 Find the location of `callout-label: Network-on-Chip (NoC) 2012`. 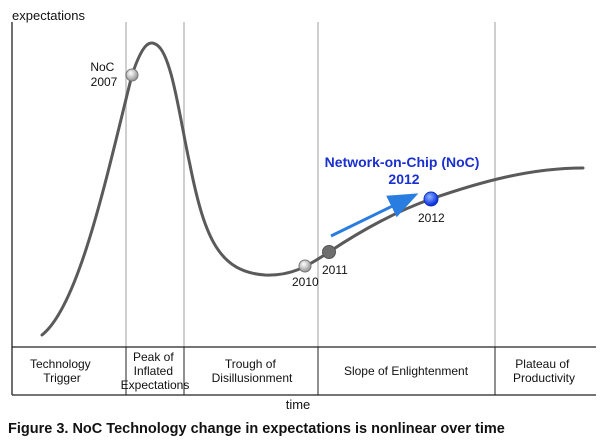

callout-label: Network-on-Chip (NoC) 2012 is located at coordinates (404, 170).